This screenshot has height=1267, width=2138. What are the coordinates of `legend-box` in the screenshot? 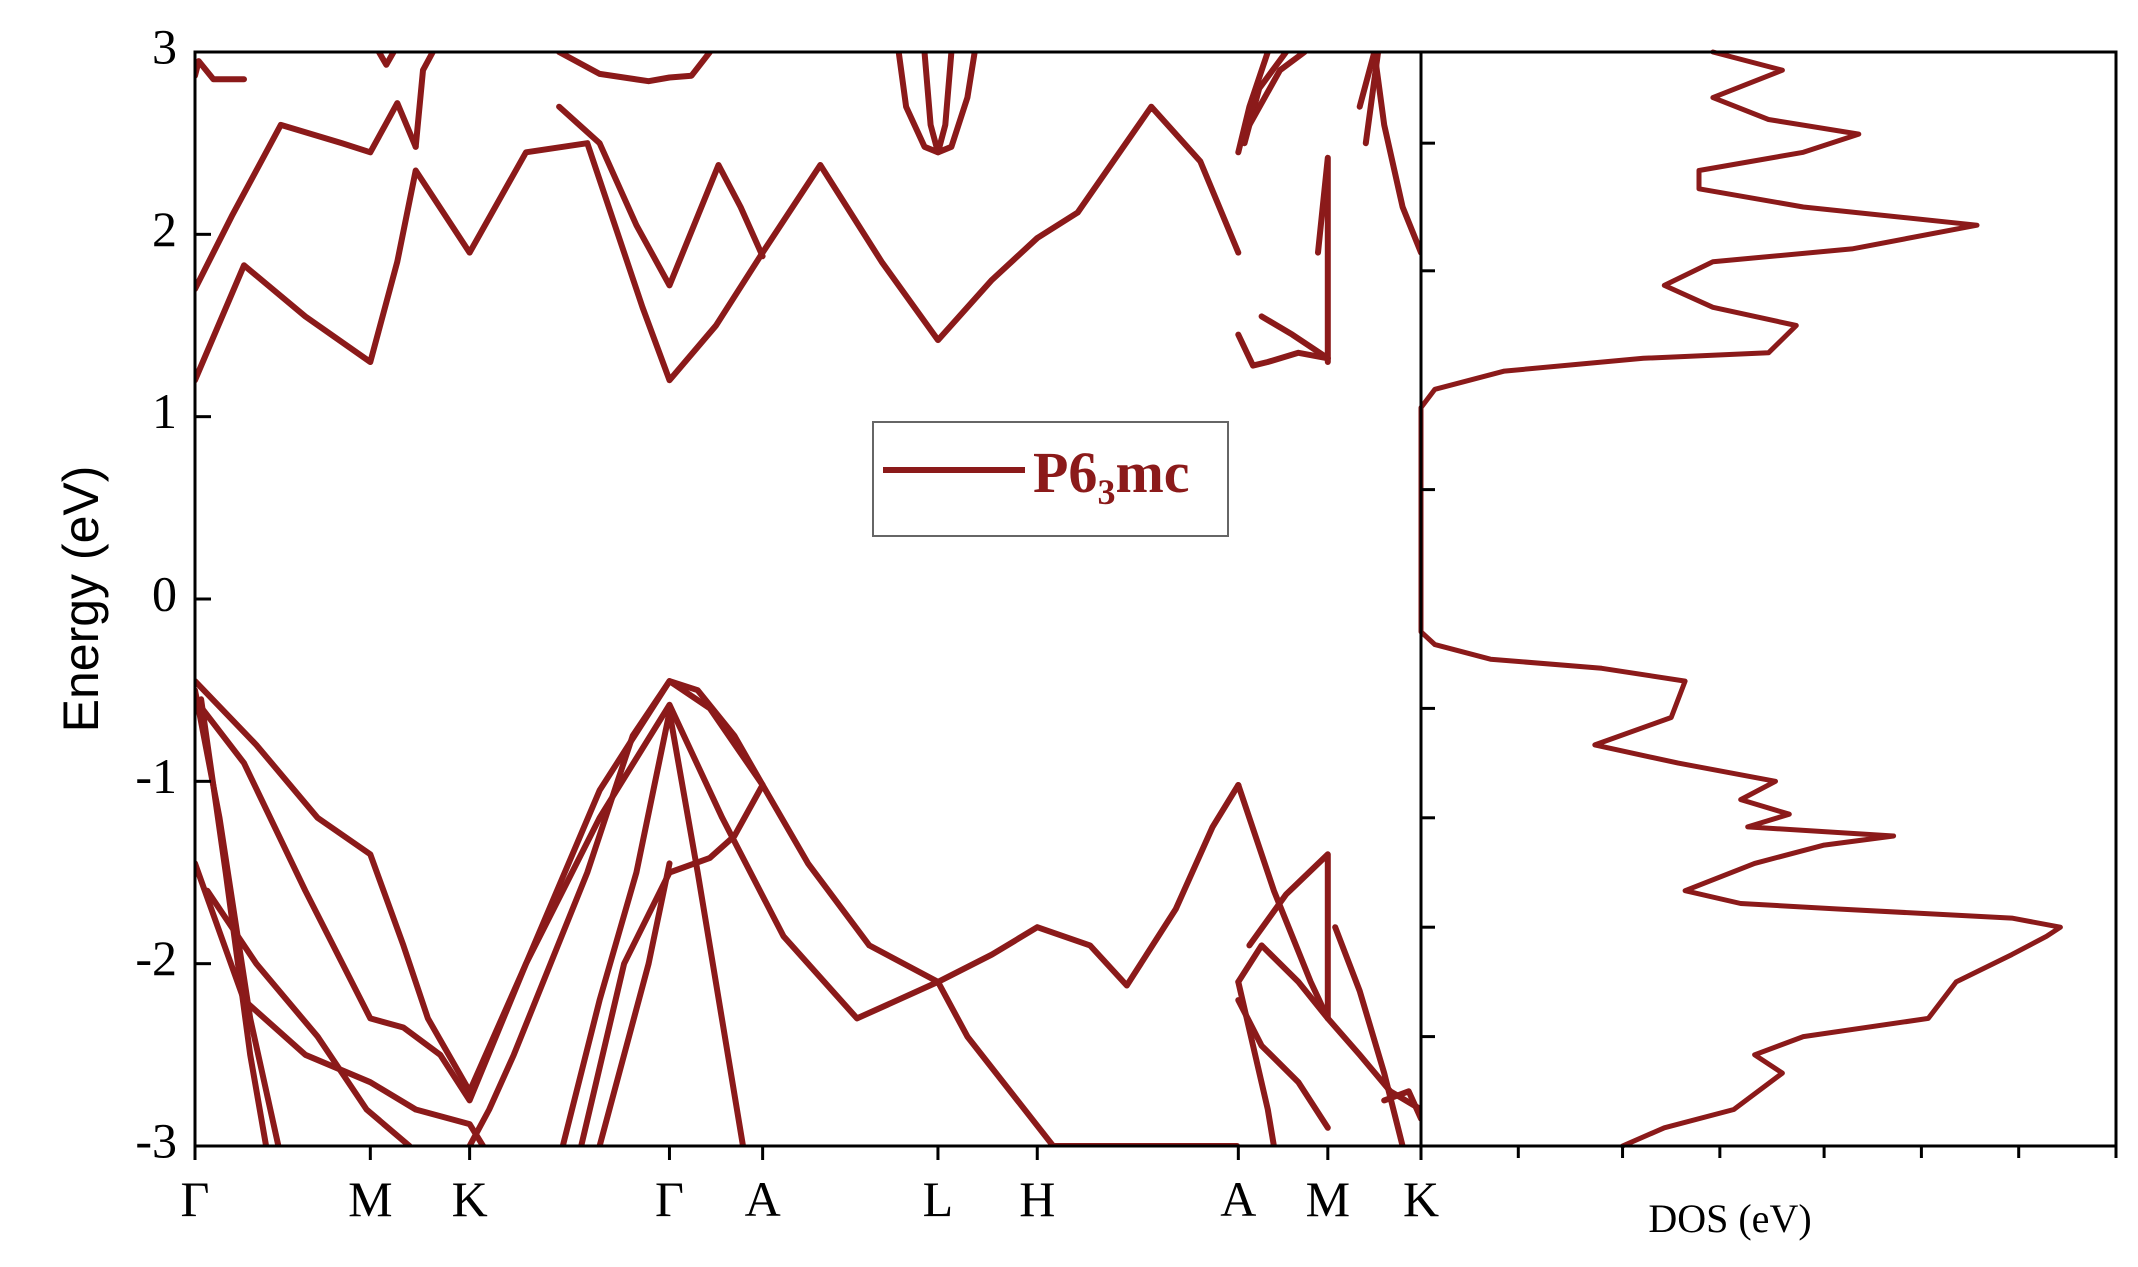 It's located at (1050, 479).